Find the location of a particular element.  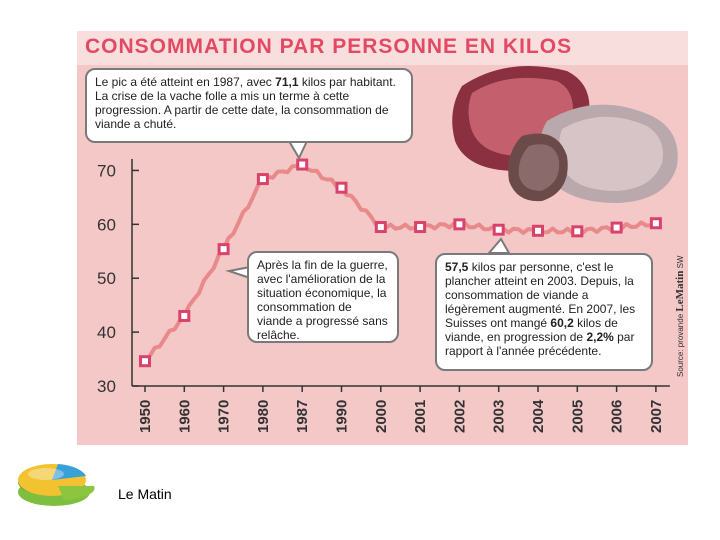

x-tick-label: 1980 is located at coordinates (263, 416).